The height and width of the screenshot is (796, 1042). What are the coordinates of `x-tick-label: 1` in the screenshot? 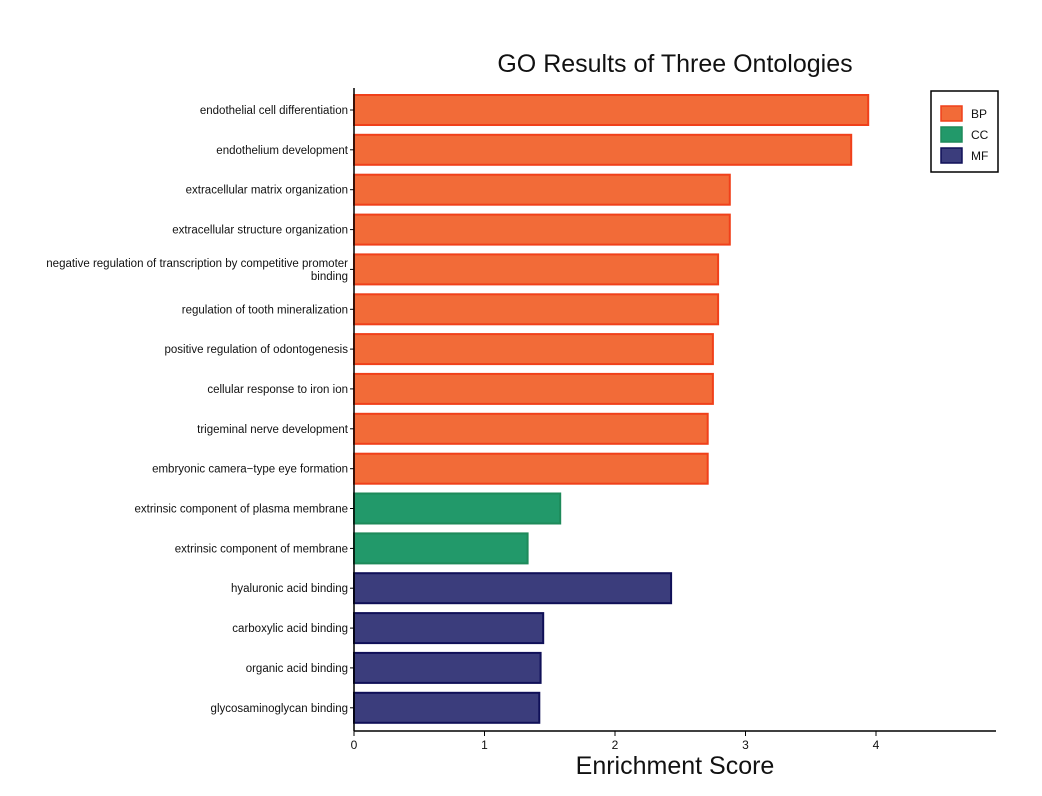 It's located at (484, 745).